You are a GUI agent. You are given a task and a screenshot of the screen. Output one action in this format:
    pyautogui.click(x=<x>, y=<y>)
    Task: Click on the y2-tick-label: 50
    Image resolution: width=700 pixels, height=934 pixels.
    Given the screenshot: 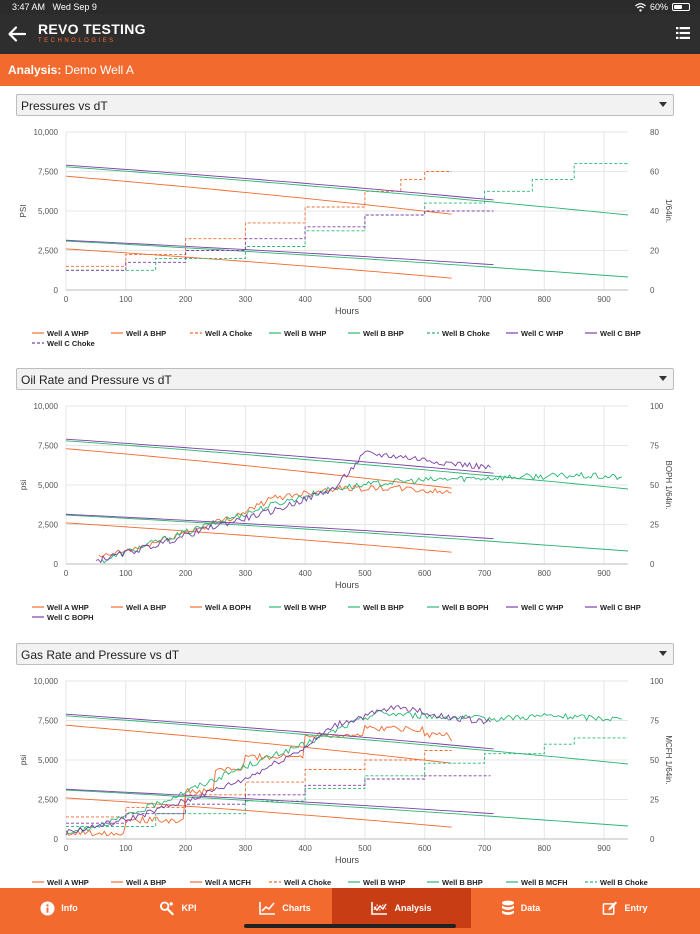 What is the action you would take?
    pyautogui.click(x=654, y=760)
    